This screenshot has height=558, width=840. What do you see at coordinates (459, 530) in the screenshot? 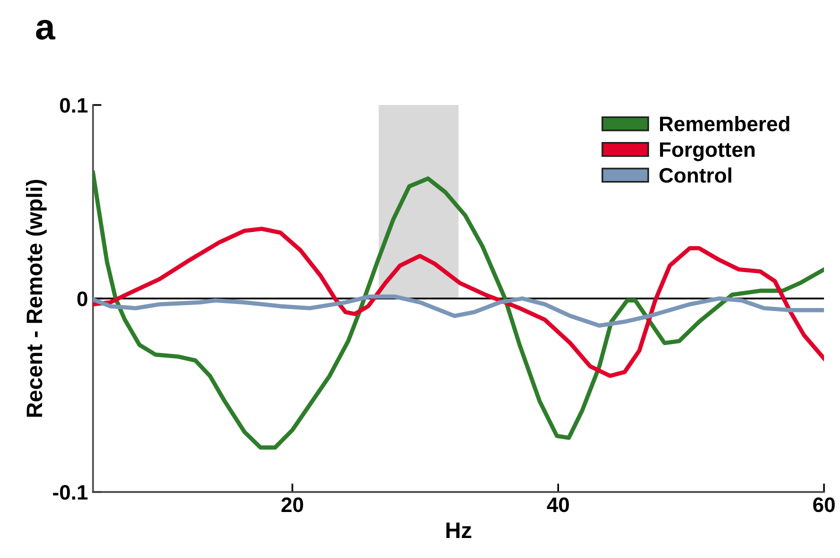
I see `x-axis-title: Hz` at bounding box center [459, 530].